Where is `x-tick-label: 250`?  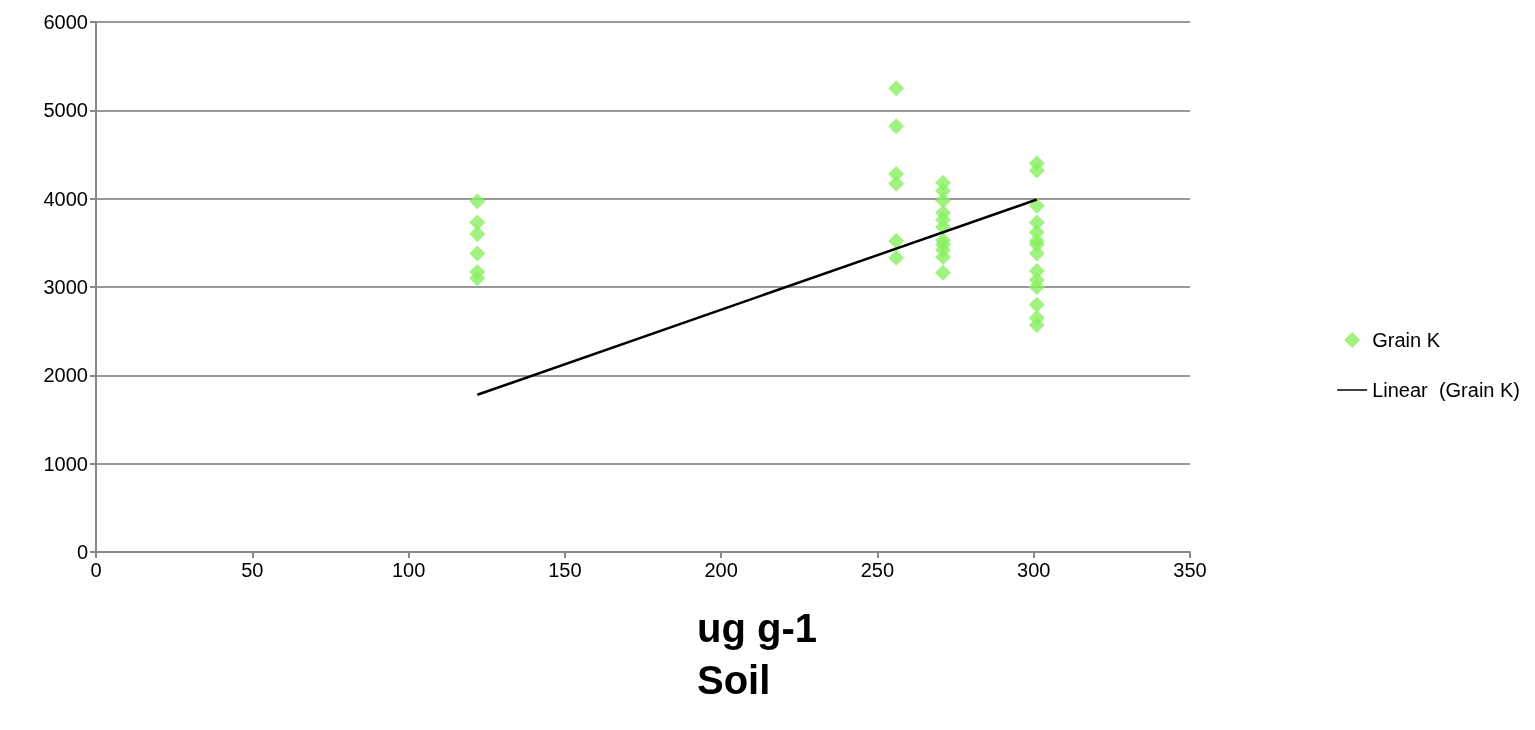 x-tick-label: 250 is located at coordinates (877, 570).